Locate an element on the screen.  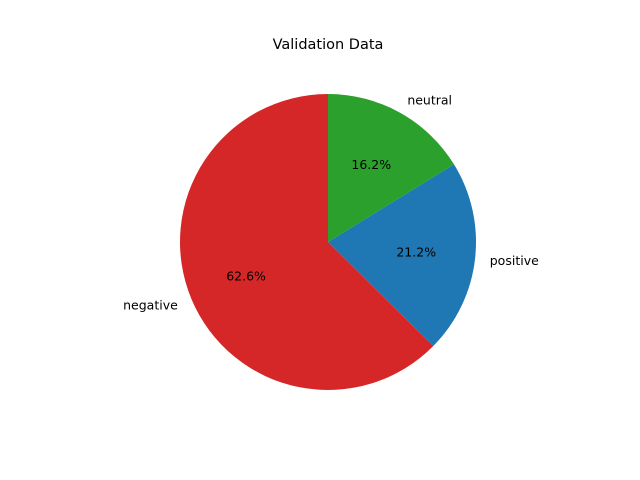
slice-label-negative: negative is located at coordinates (150, 304).